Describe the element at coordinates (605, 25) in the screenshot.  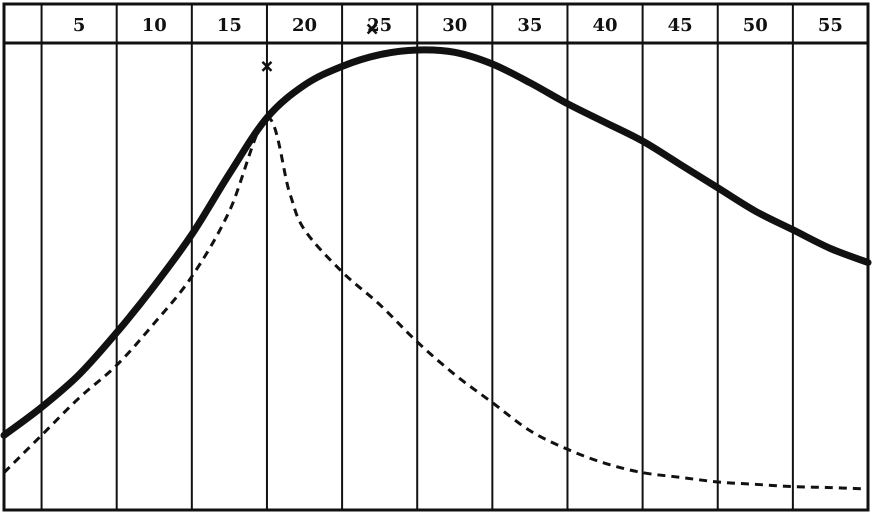
I see `x-tick-label: 40` at that location.